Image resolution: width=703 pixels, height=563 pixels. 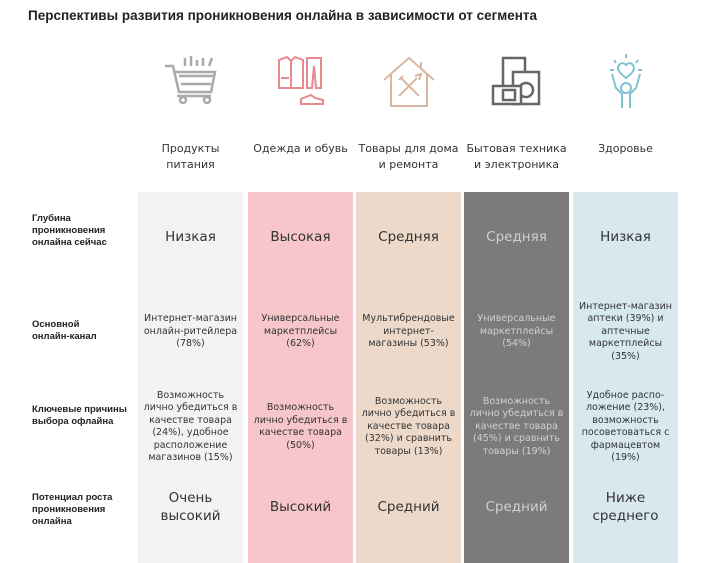 What do you see at coordinates (72, 509) in the screenshot?
I see `row-label-potential: Потенциал роста проникновения онлайна` at bounding box center [72, 509].